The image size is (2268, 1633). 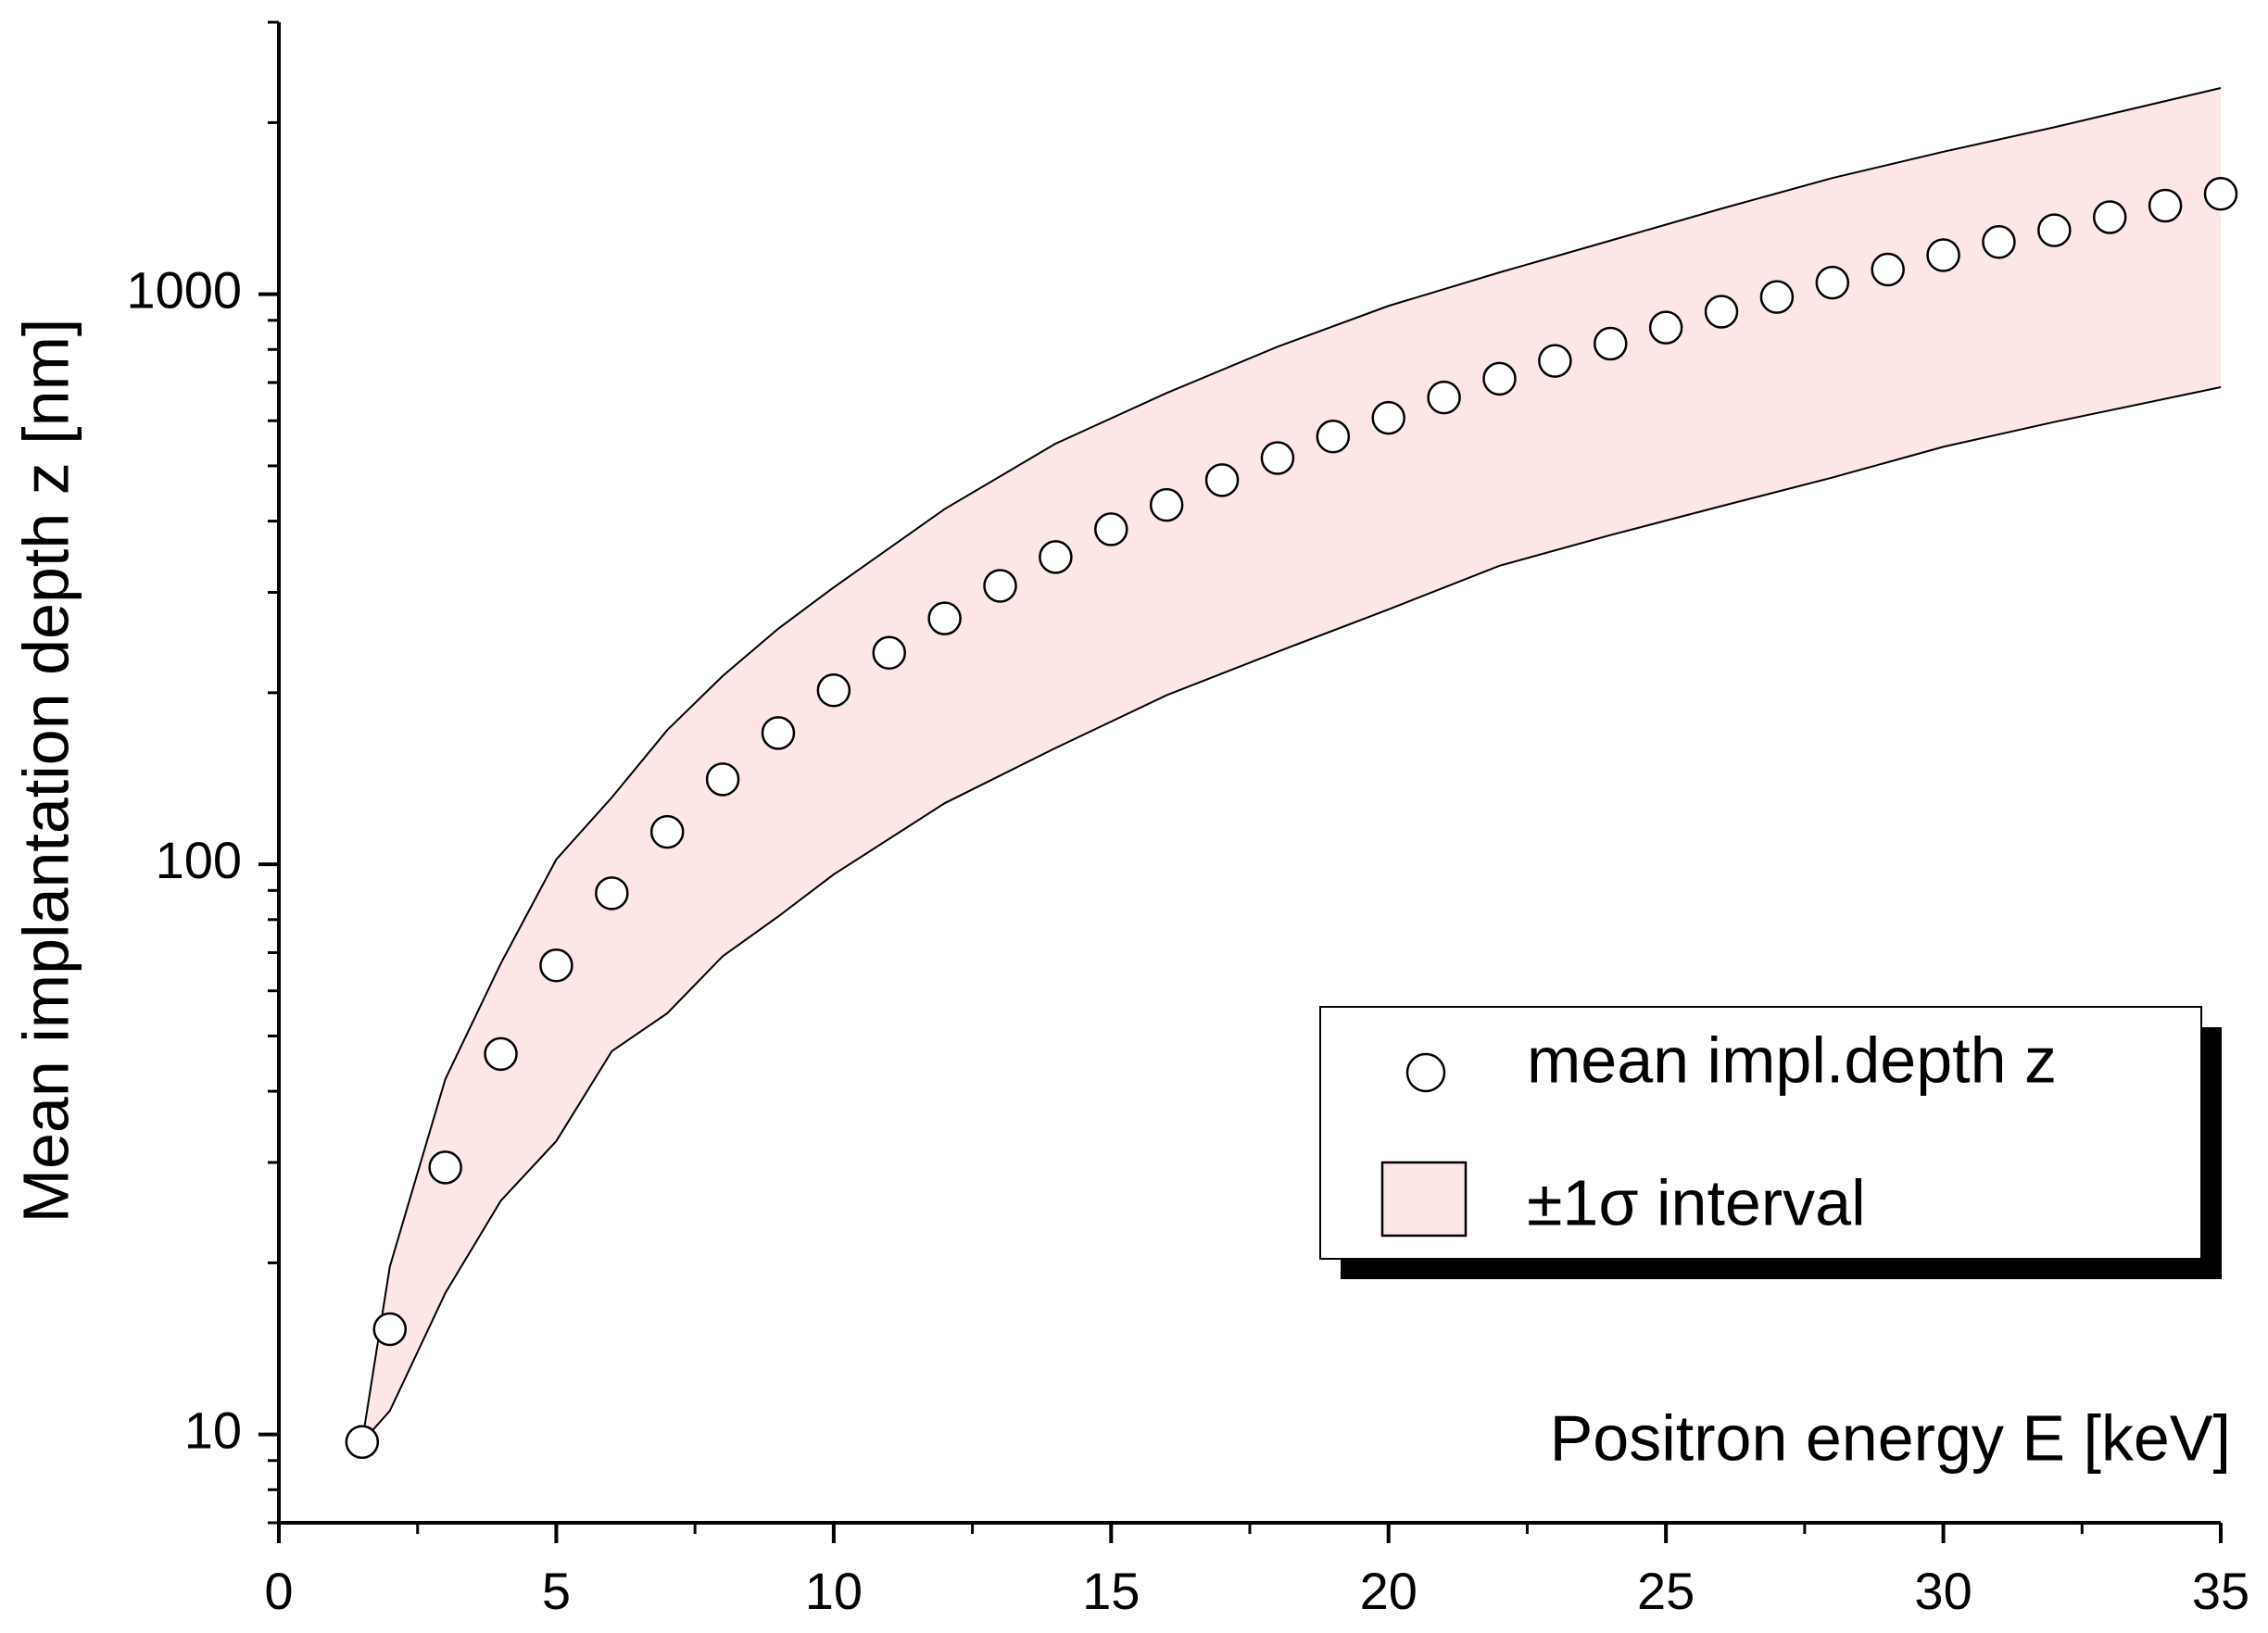 What do you see at coordinates (1666, 1591) in the screenshot?
I see `x-tick-label: 25` at bounding box center [1666, 1591].